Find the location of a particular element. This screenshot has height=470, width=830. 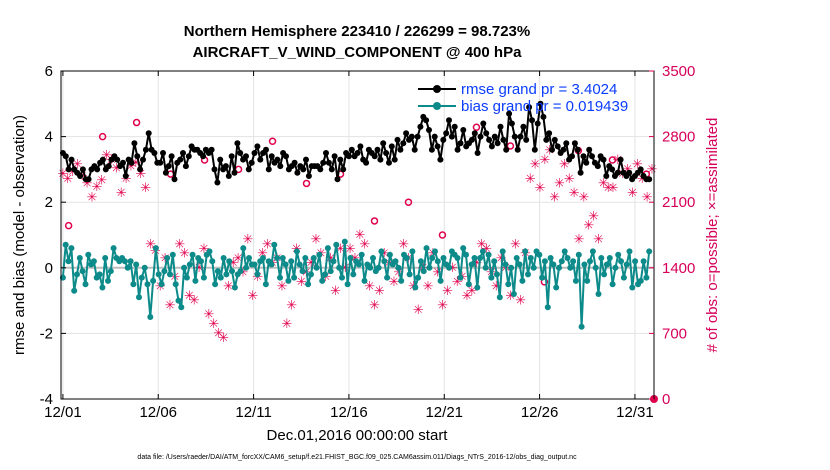

x-tick-label: 12/21 is located at coordinates (444, 412).